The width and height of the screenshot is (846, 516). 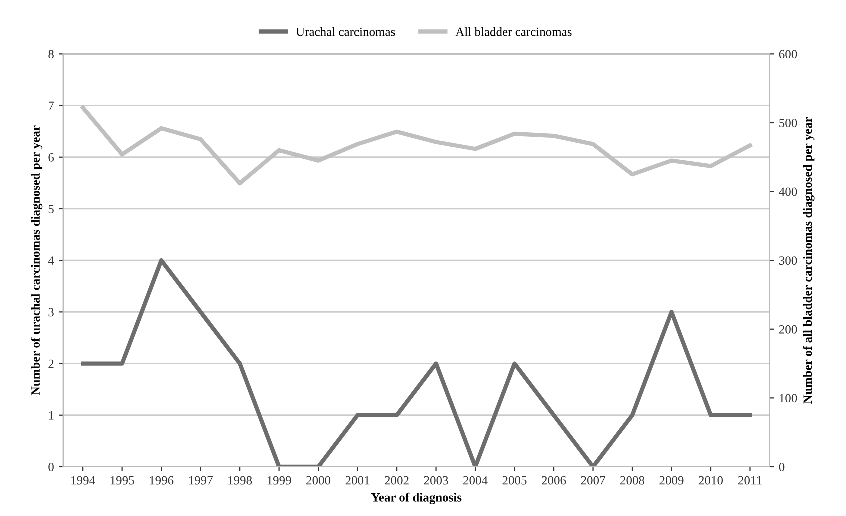 What do you see at coordinates (476, 480) in the screenshot?
I see `x-tick-label: 2004` at bounding box center [476, 480].